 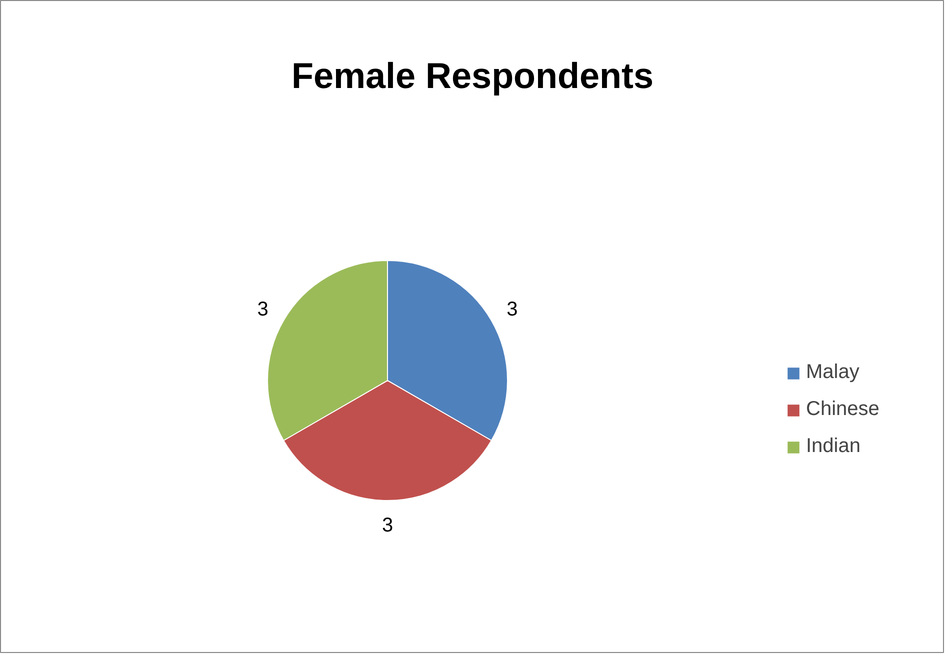 I want to click on legend-label: Malay, so click(x=833, y=372).